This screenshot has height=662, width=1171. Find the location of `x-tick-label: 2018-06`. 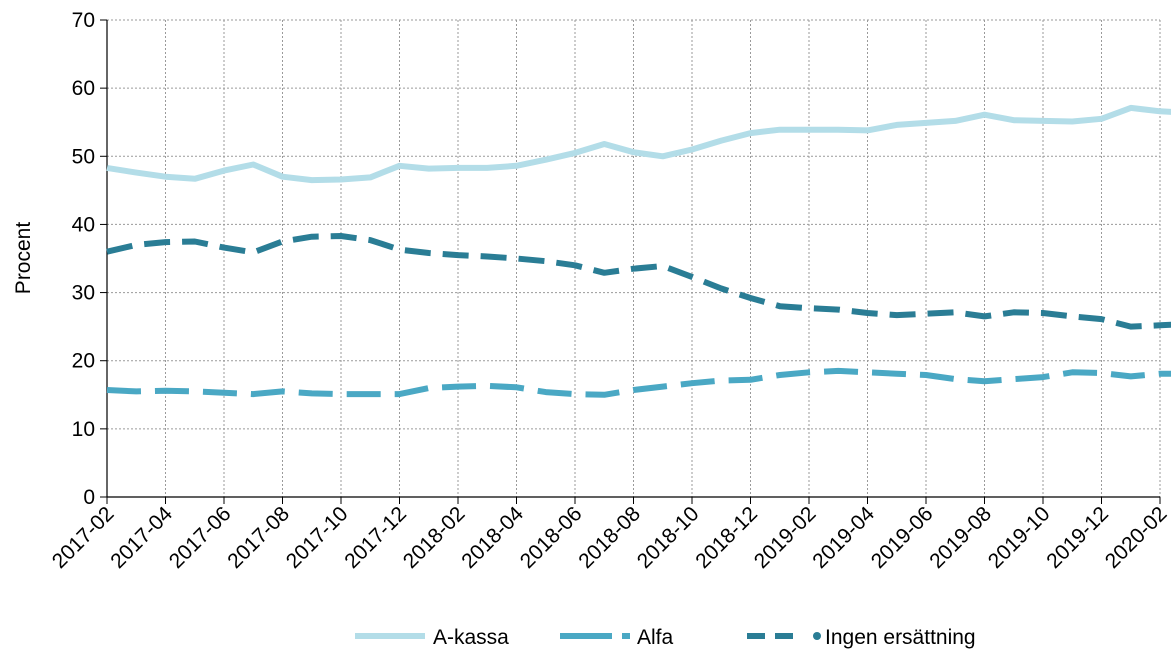

x-tick-label: 2018-06 is located at coordinates (551, 537).